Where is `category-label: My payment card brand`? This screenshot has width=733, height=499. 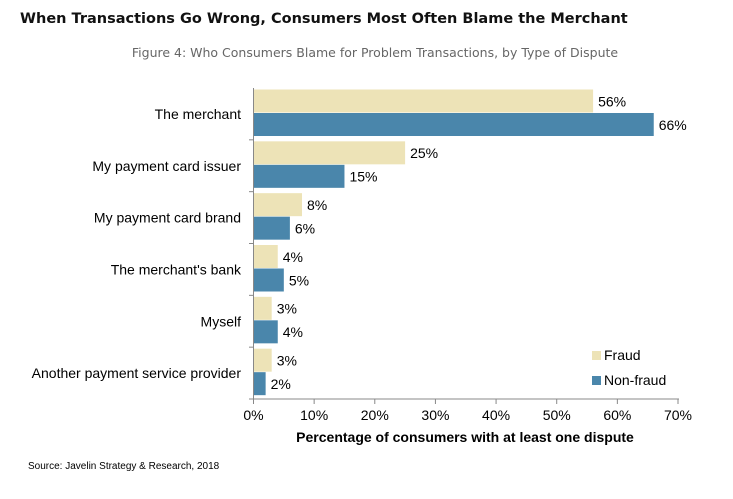
category-label: My payment card brand is located at coordinates (167, 218).